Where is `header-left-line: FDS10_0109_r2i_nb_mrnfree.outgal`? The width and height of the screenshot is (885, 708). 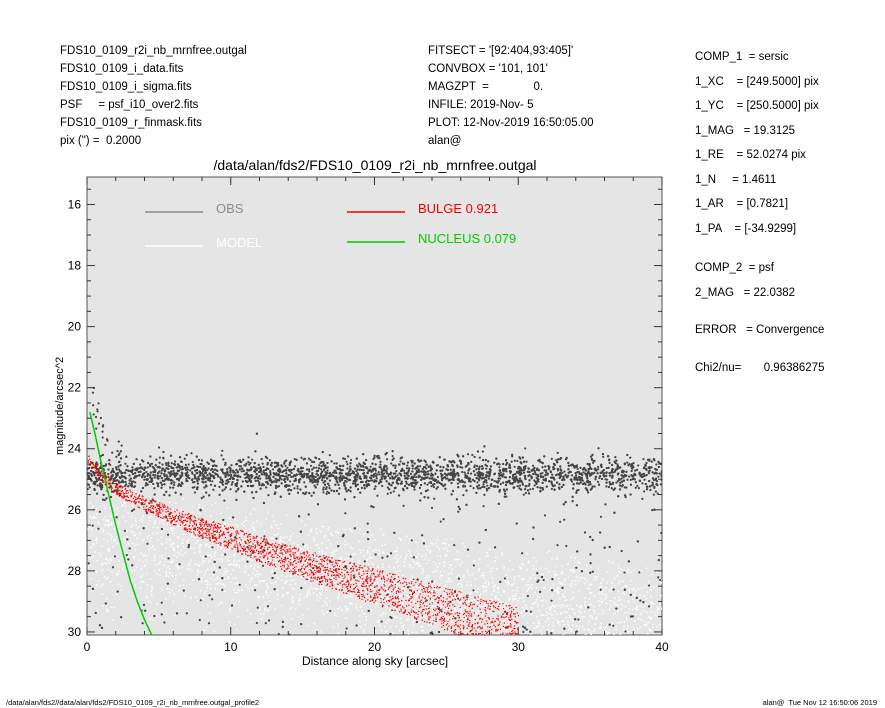 header-left-line: FDS10_0109_r2i_nb_mrnfree.outgal is located at coordinates (153, 51).